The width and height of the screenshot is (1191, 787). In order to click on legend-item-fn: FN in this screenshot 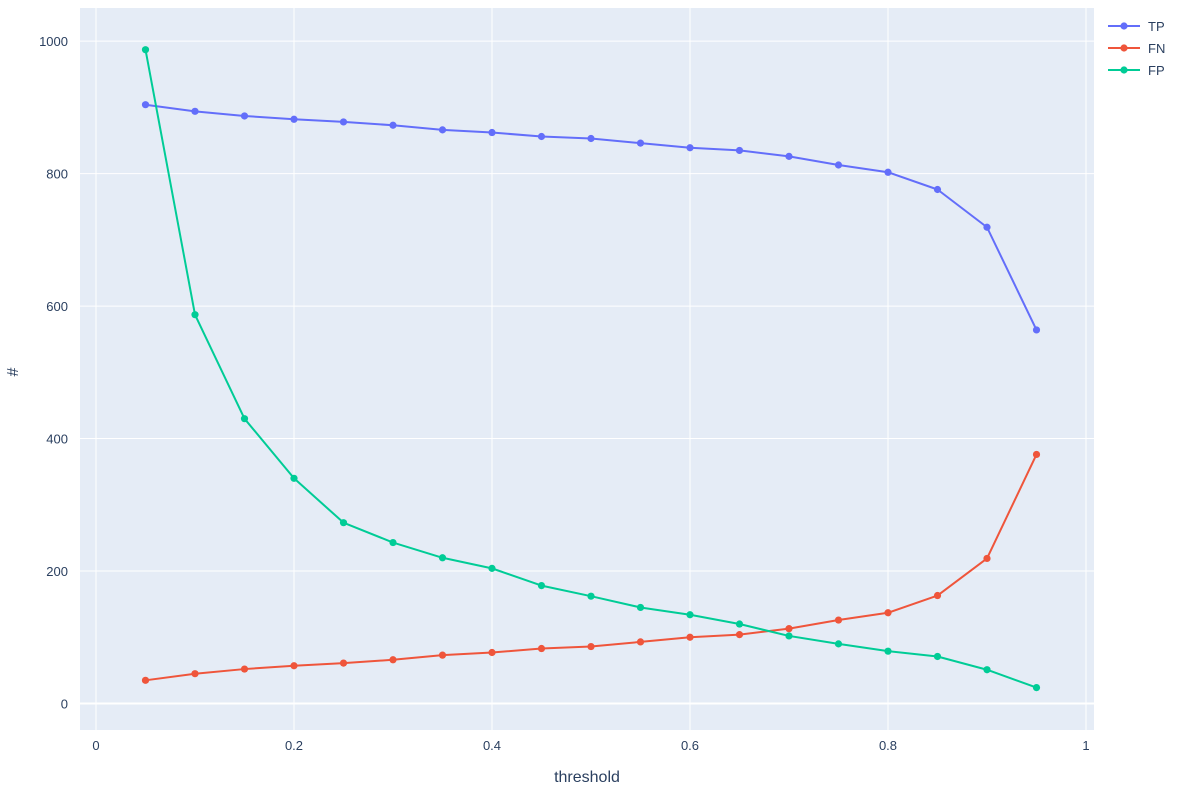, I will do `click(1136, 48)`.